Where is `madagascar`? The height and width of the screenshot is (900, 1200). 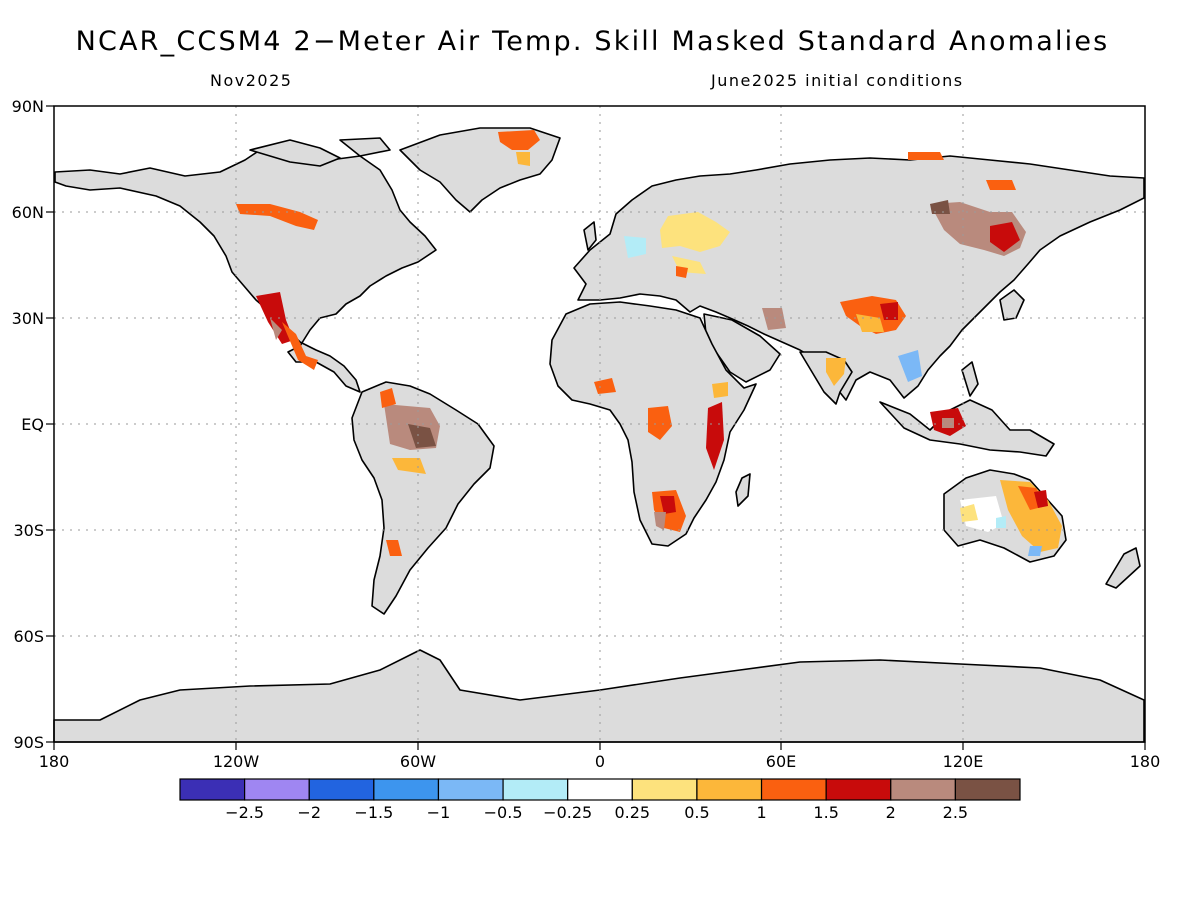 madagascar is located at coordinates (743, 490).